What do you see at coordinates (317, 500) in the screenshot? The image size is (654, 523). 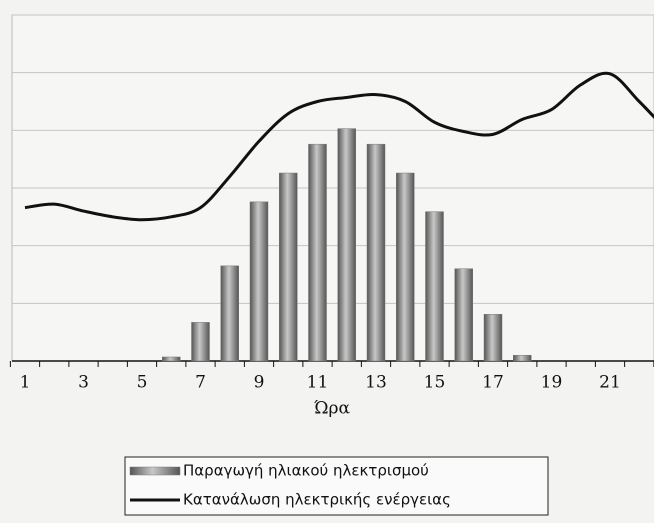 I see `legend-label: Κατανάλωση ηλεκτρικής ενέργειας` at bounding box center [317, 500].